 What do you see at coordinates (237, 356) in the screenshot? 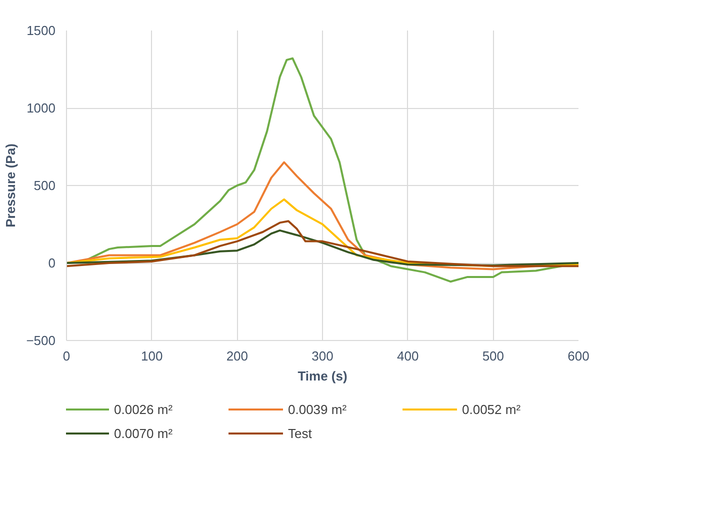
I see `x-tick-label: 200` at bounding box center [237, 356].